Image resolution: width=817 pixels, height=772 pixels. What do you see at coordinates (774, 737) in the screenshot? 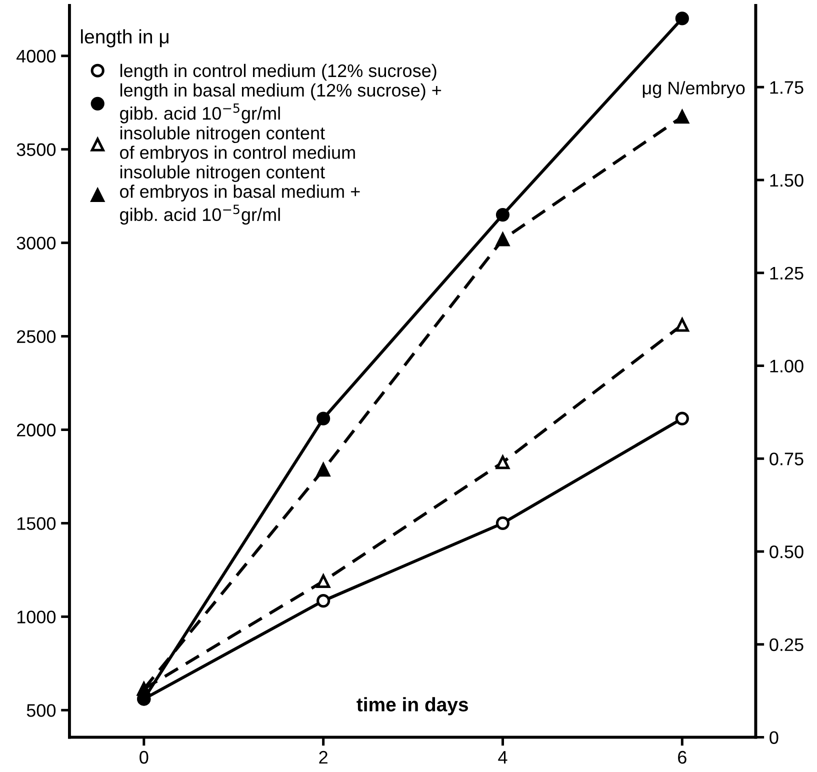
I see `y2-tick-label: 0` at bounding box center [774, 737].